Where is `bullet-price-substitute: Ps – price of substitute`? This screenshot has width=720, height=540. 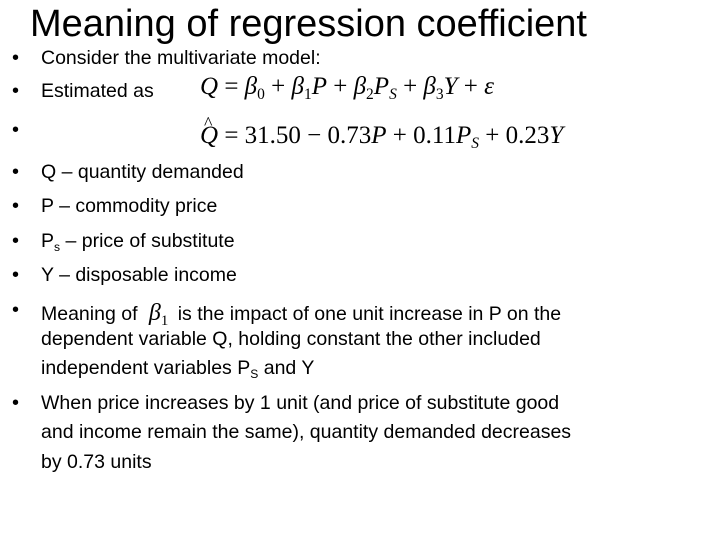 bullet-price-substitute: Ps – price of substitute is located at coordinates (138, 242).